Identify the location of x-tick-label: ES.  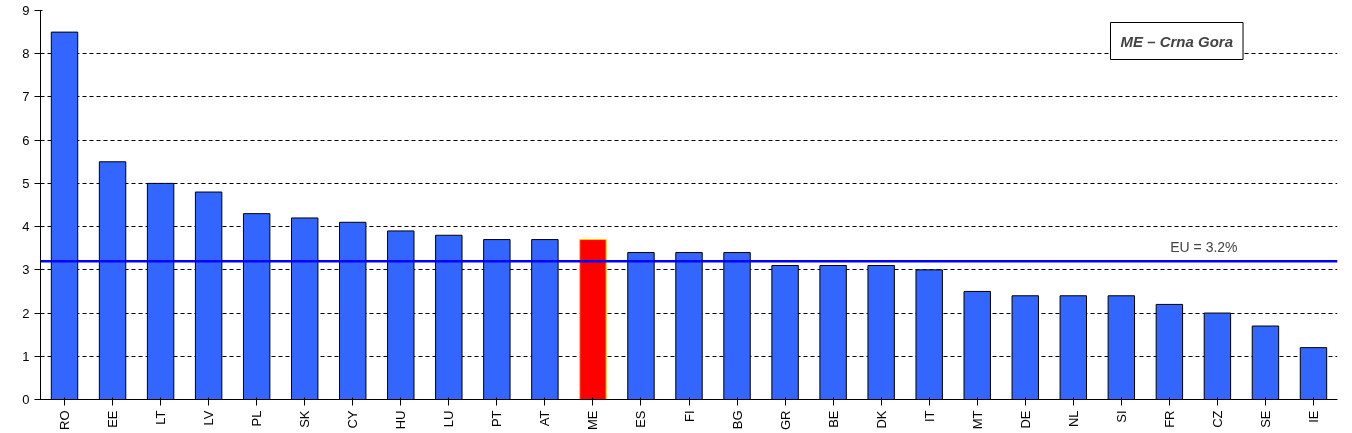
(641, 419).